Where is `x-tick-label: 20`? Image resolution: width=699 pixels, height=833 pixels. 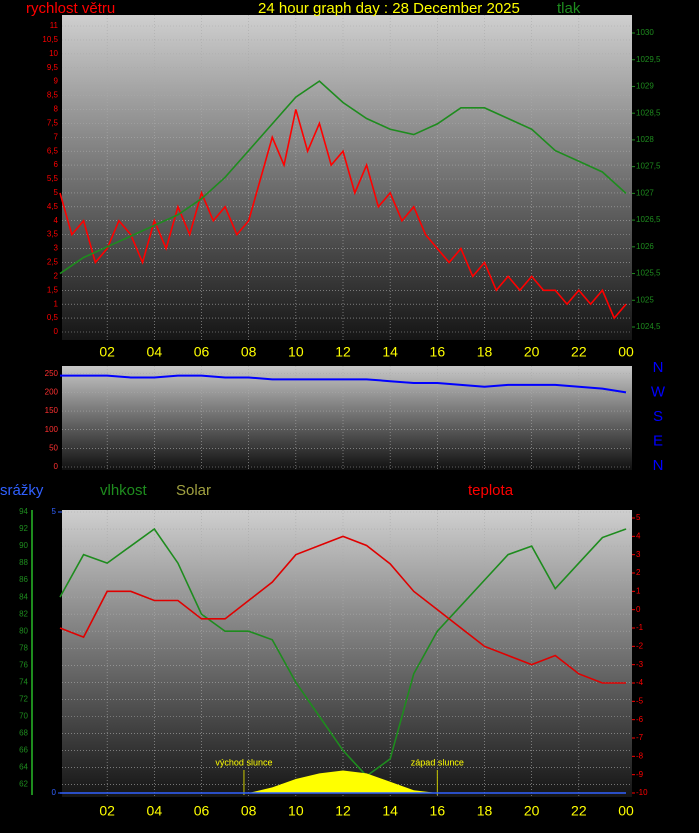 x-tick-label: 20 is located at coordinates (532, 352).